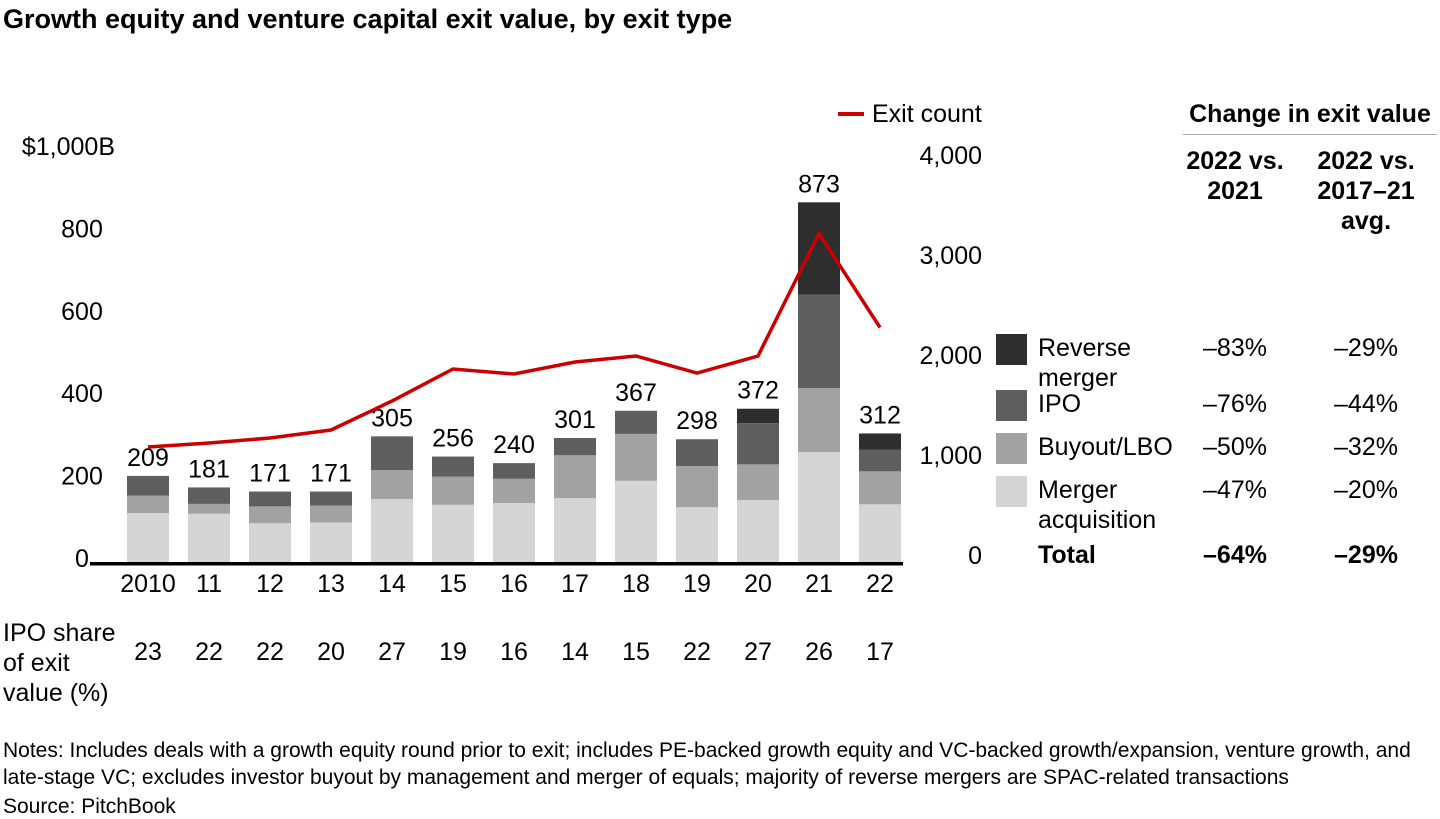 This screenshot has width=1440, height=819. I want to click on row-value-2022-vs-2021: –83%, so click(1235, 348).